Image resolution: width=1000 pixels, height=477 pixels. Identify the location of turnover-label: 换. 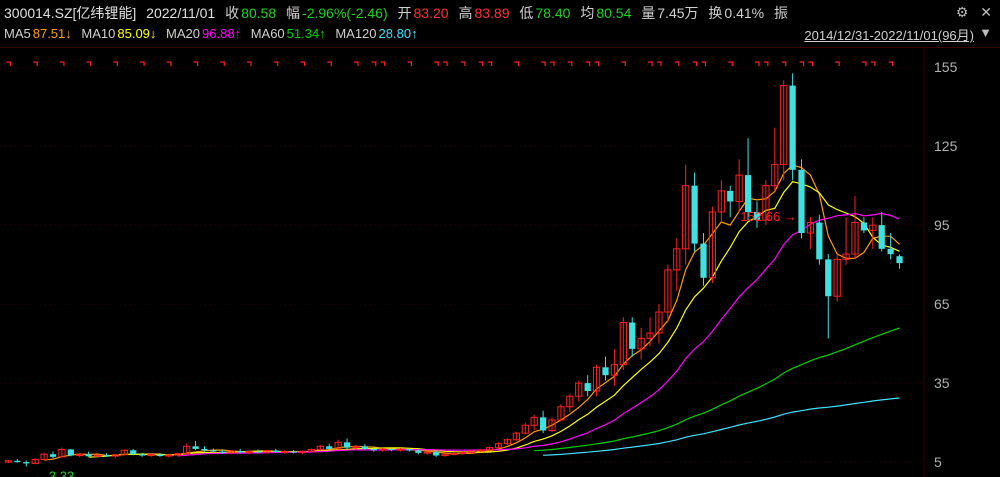
(715, 13).